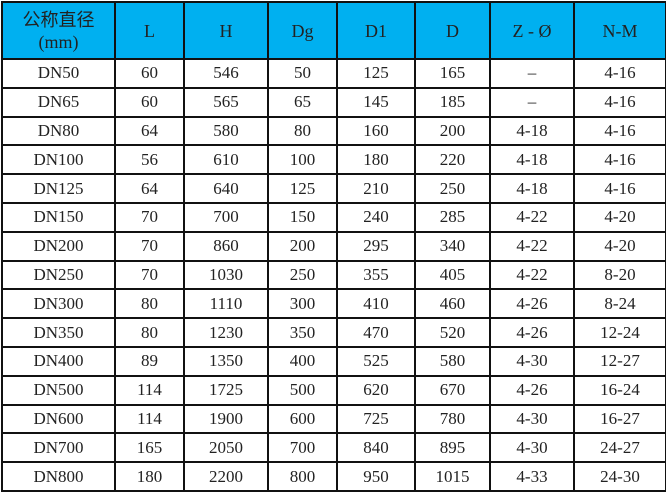 This screenshot has width=666, height=492. I want to click on cell-d1: 125, so click(376, 73).